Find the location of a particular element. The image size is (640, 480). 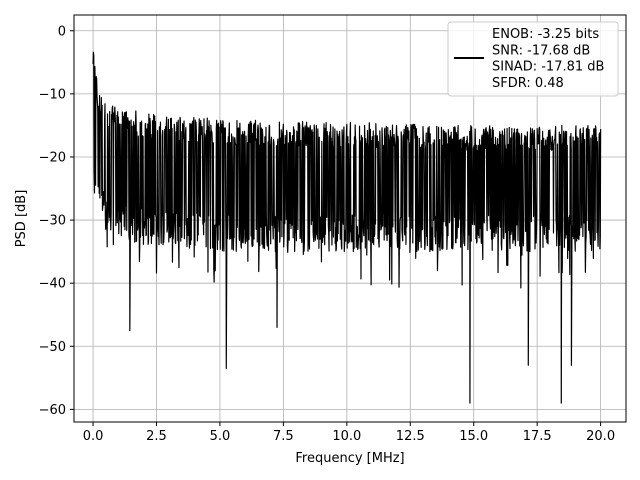

y-tick-label: −30 is located at coordinates (52, 221).